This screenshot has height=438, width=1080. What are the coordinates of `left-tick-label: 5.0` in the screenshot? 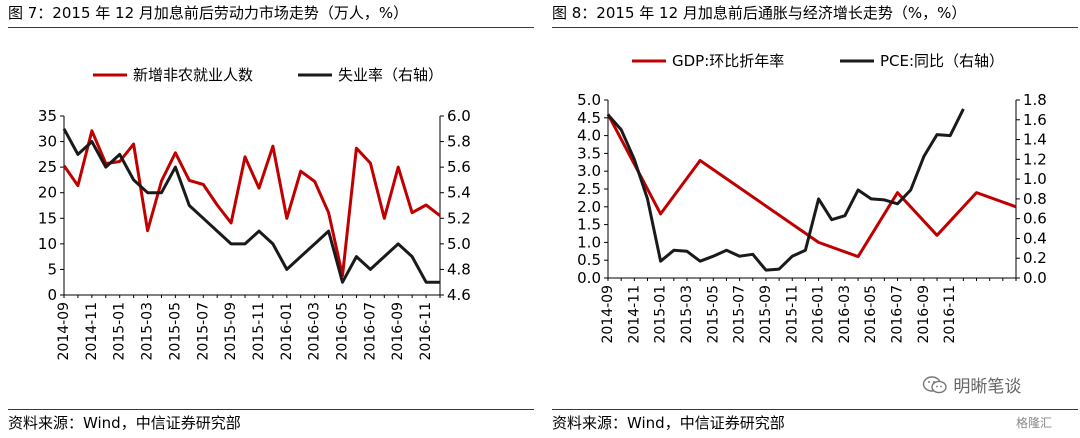 It's located at (589, 100).